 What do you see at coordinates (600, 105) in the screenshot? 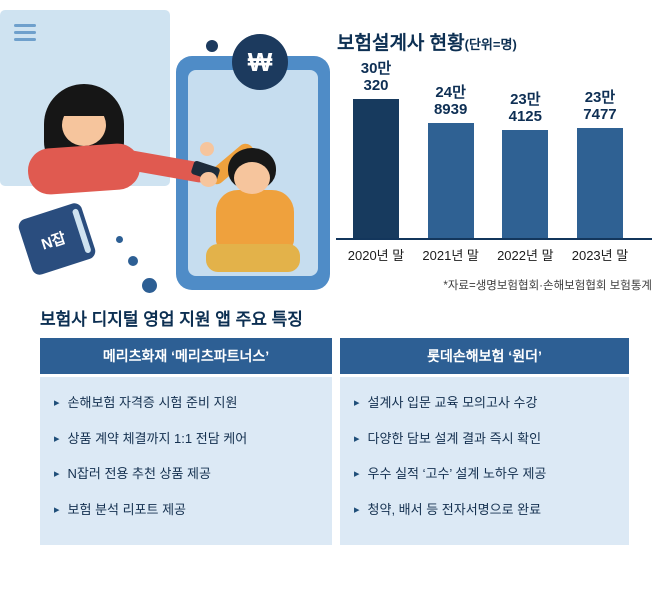
I see `bar-value-label: 23만 7477` at bounding box center [600, 105].